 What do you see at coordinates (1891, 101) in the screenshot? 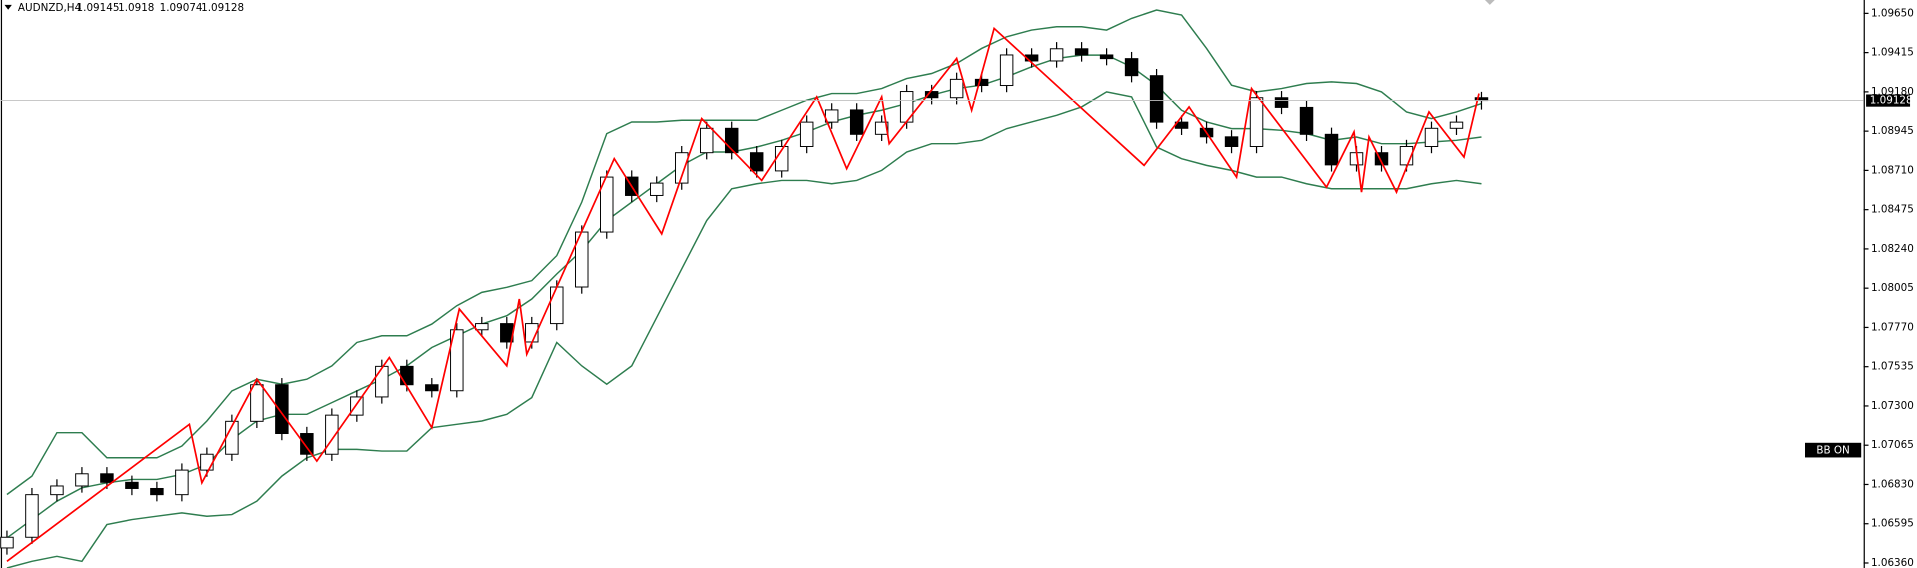
I see `current-price-label: 1.09128` at bounding box center [1891, 101].